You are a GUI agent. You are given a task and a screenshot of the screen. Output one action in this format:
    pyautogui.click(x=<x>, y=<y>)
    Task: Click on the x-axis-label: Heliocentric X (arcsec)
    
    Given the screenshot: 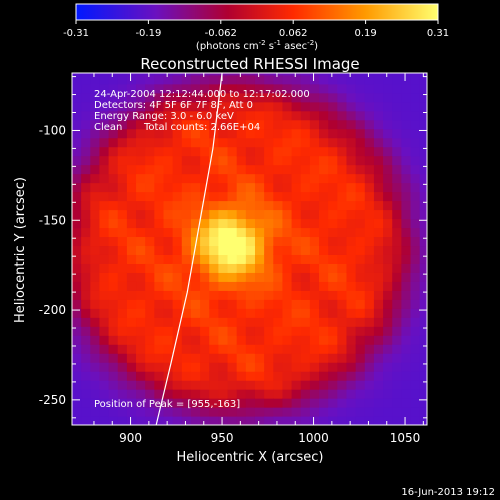 What is the action you would take?
    pyautogui.click(x=250, y=457)
    